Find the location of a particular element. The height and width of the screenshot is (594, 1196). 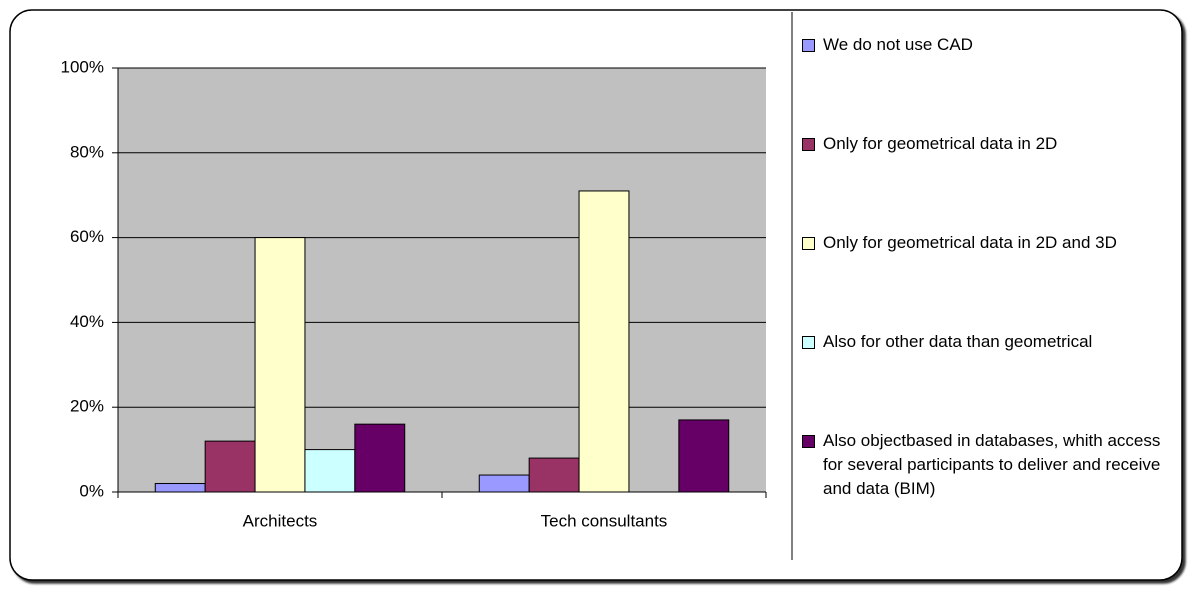

x-tick-label: Architects is located at coordinates (280, 520).